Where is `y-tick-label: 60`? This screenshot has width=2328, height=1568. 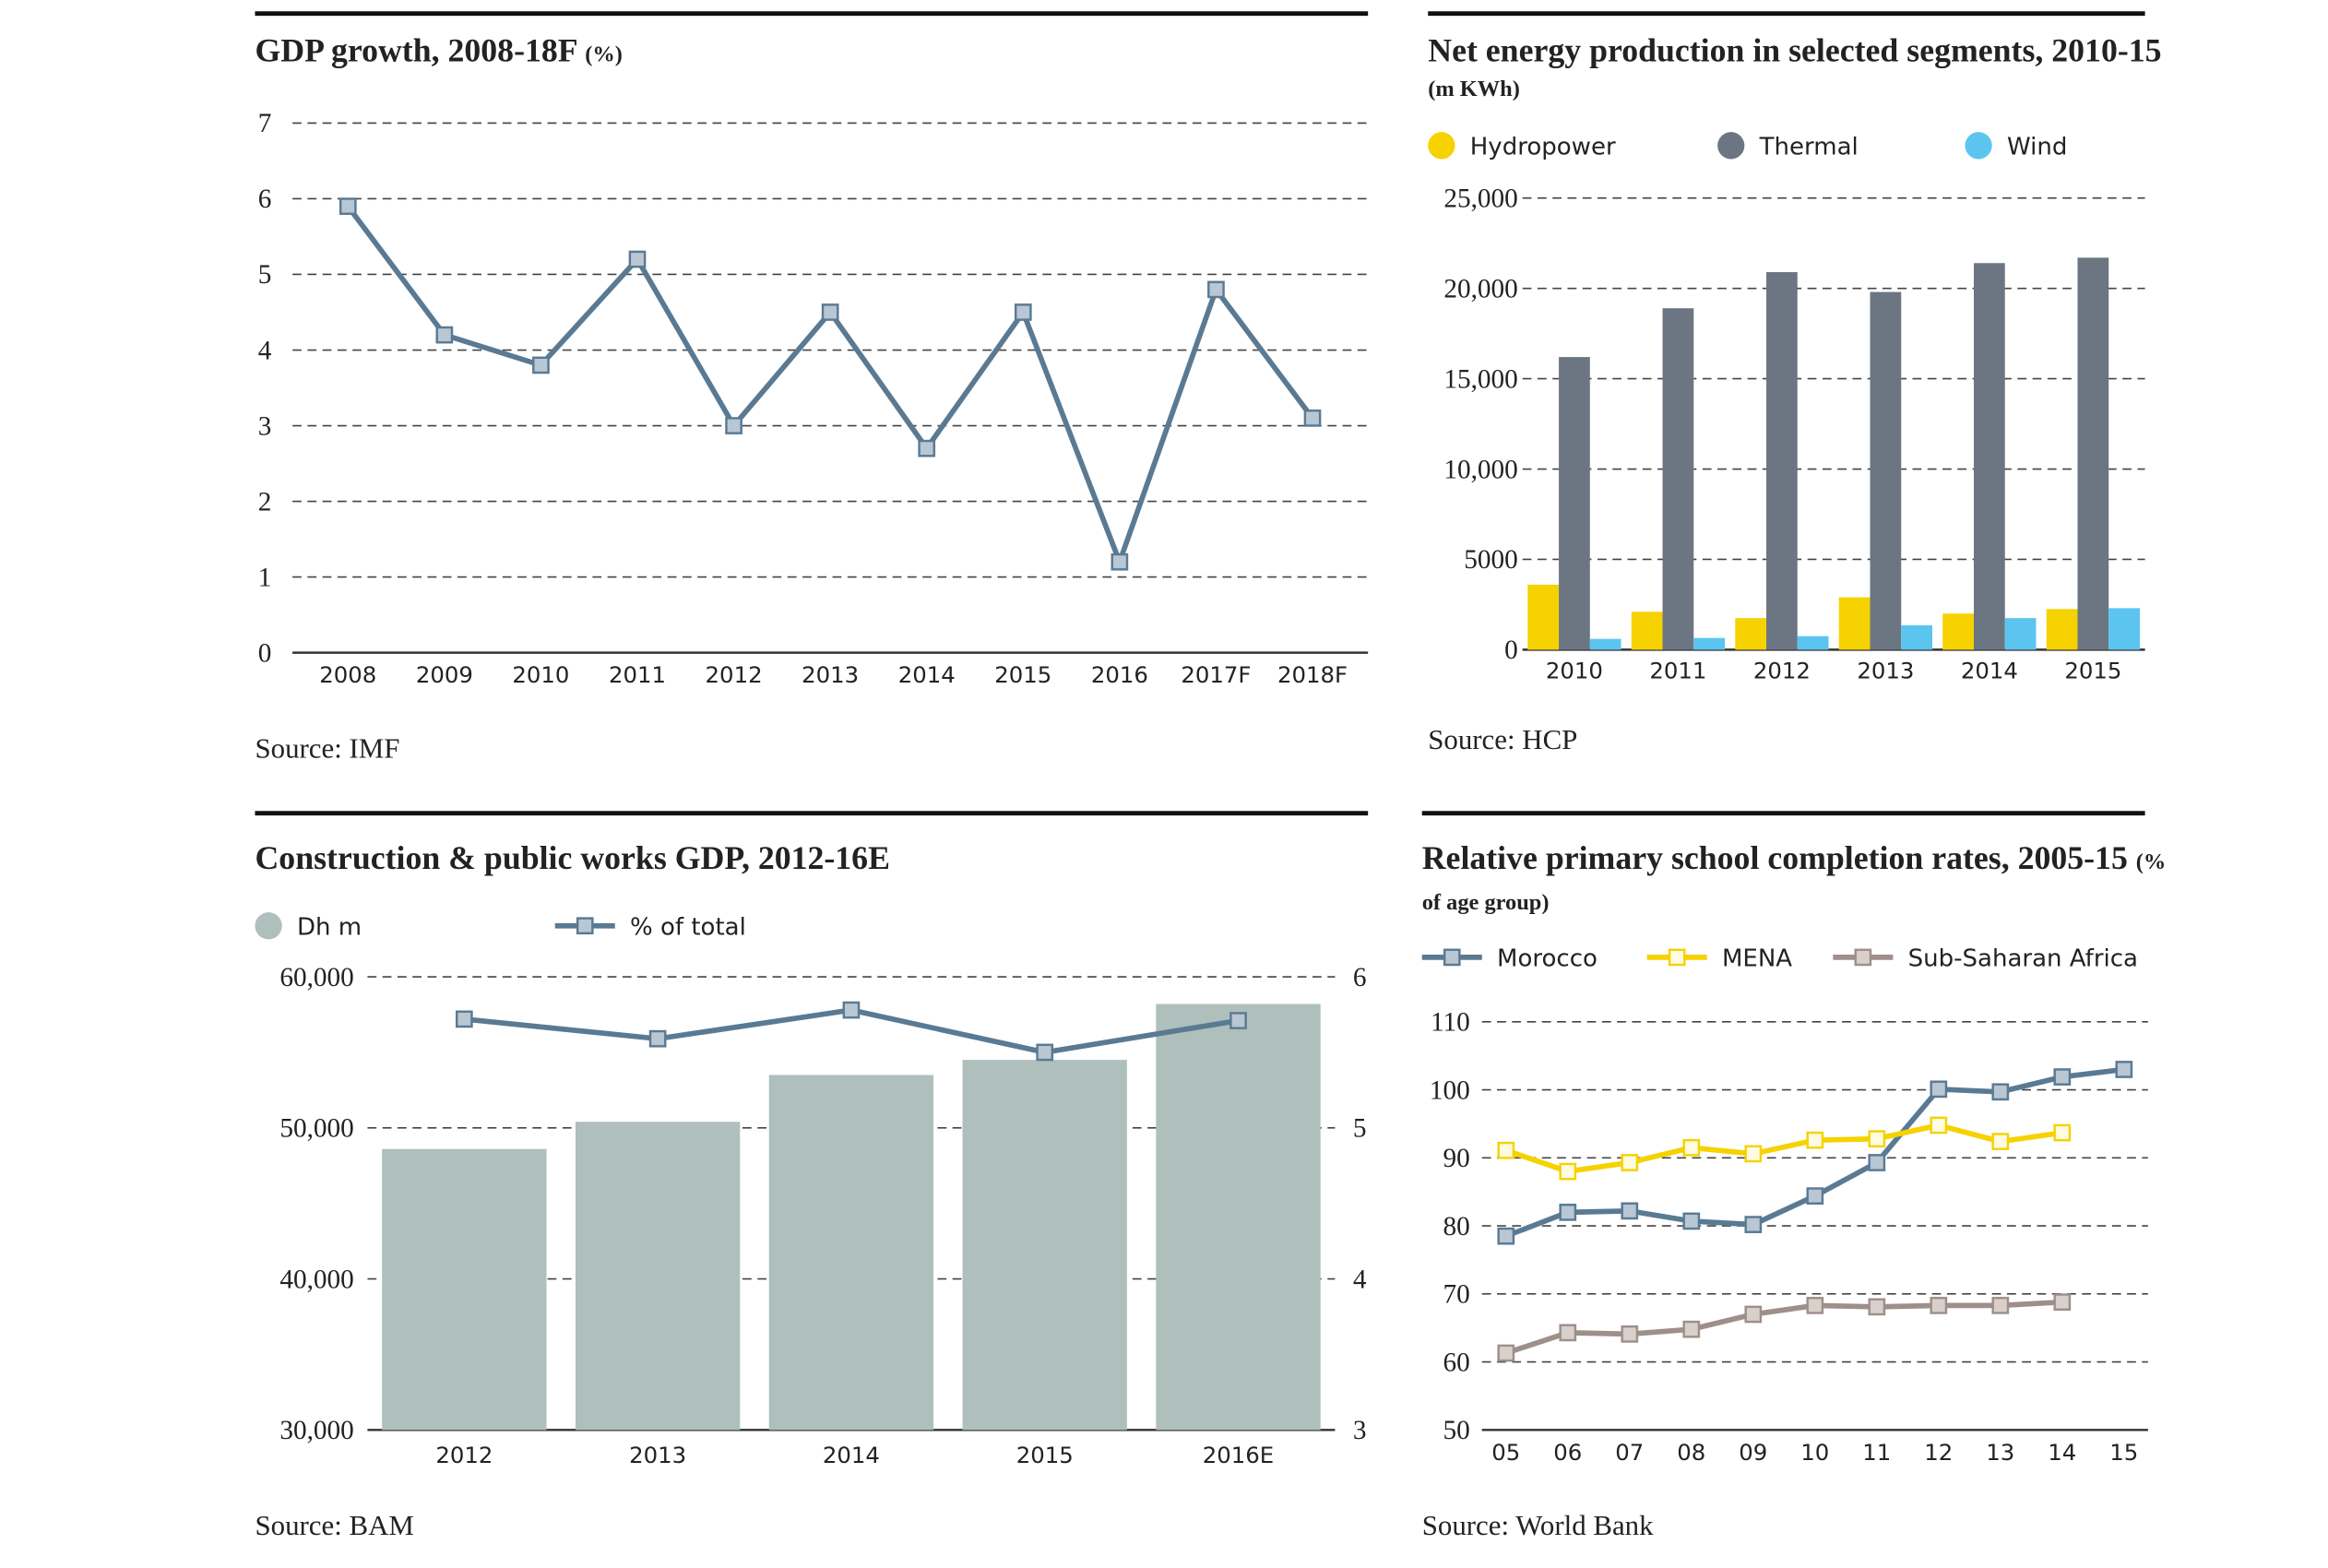
y-tick-label: 60 is located at coordinates (1456, 1362).